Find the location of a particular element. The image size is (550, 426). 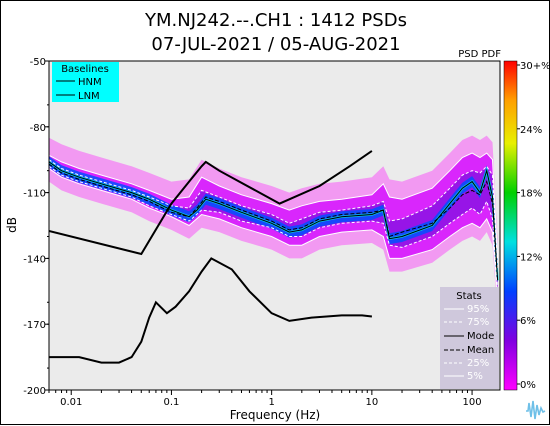

legend-entry-p75: 75% is located at coordinates (478, 322).